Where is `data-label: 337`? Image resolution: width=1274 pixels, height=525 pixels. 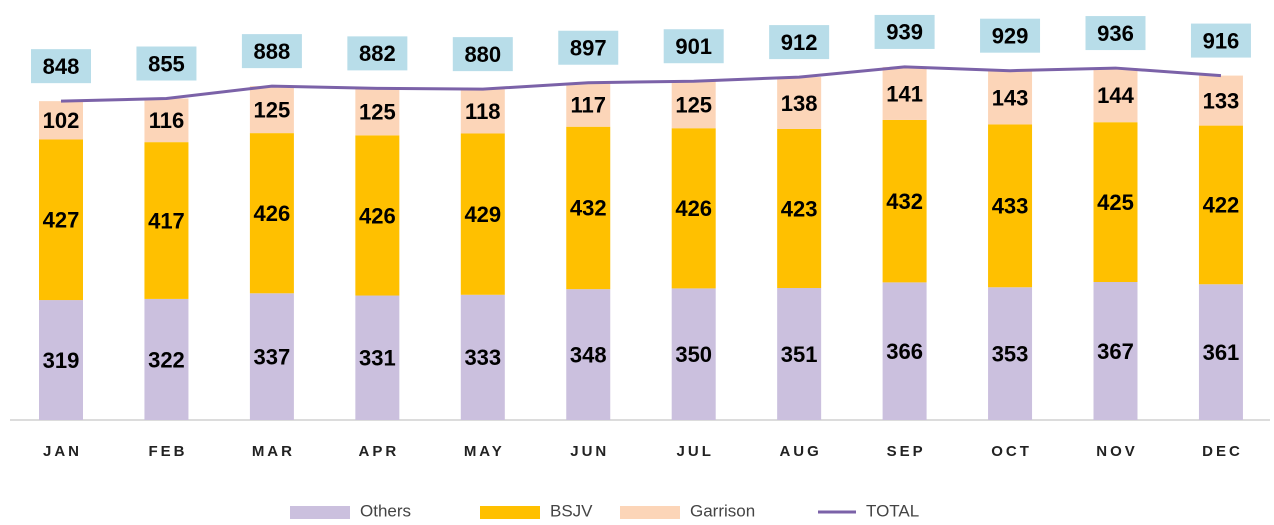 data-label: 337 is located at coordinates (272, 356).